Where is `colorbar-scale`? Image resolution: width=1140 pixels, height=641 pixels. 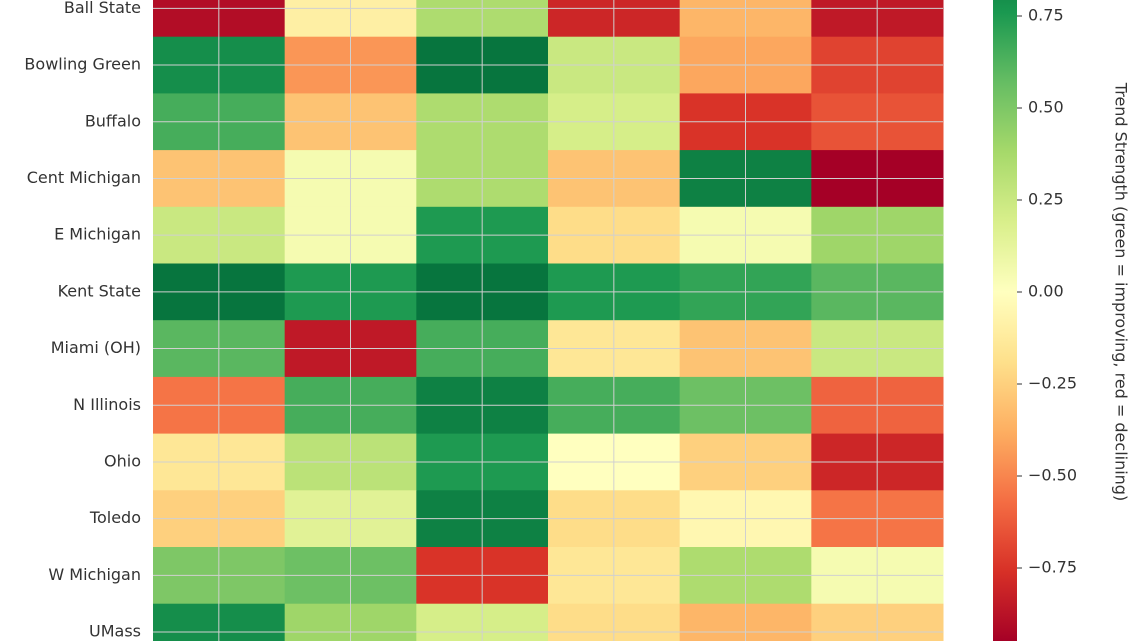 colorbar-scale is located at coordinates (1005, 320).